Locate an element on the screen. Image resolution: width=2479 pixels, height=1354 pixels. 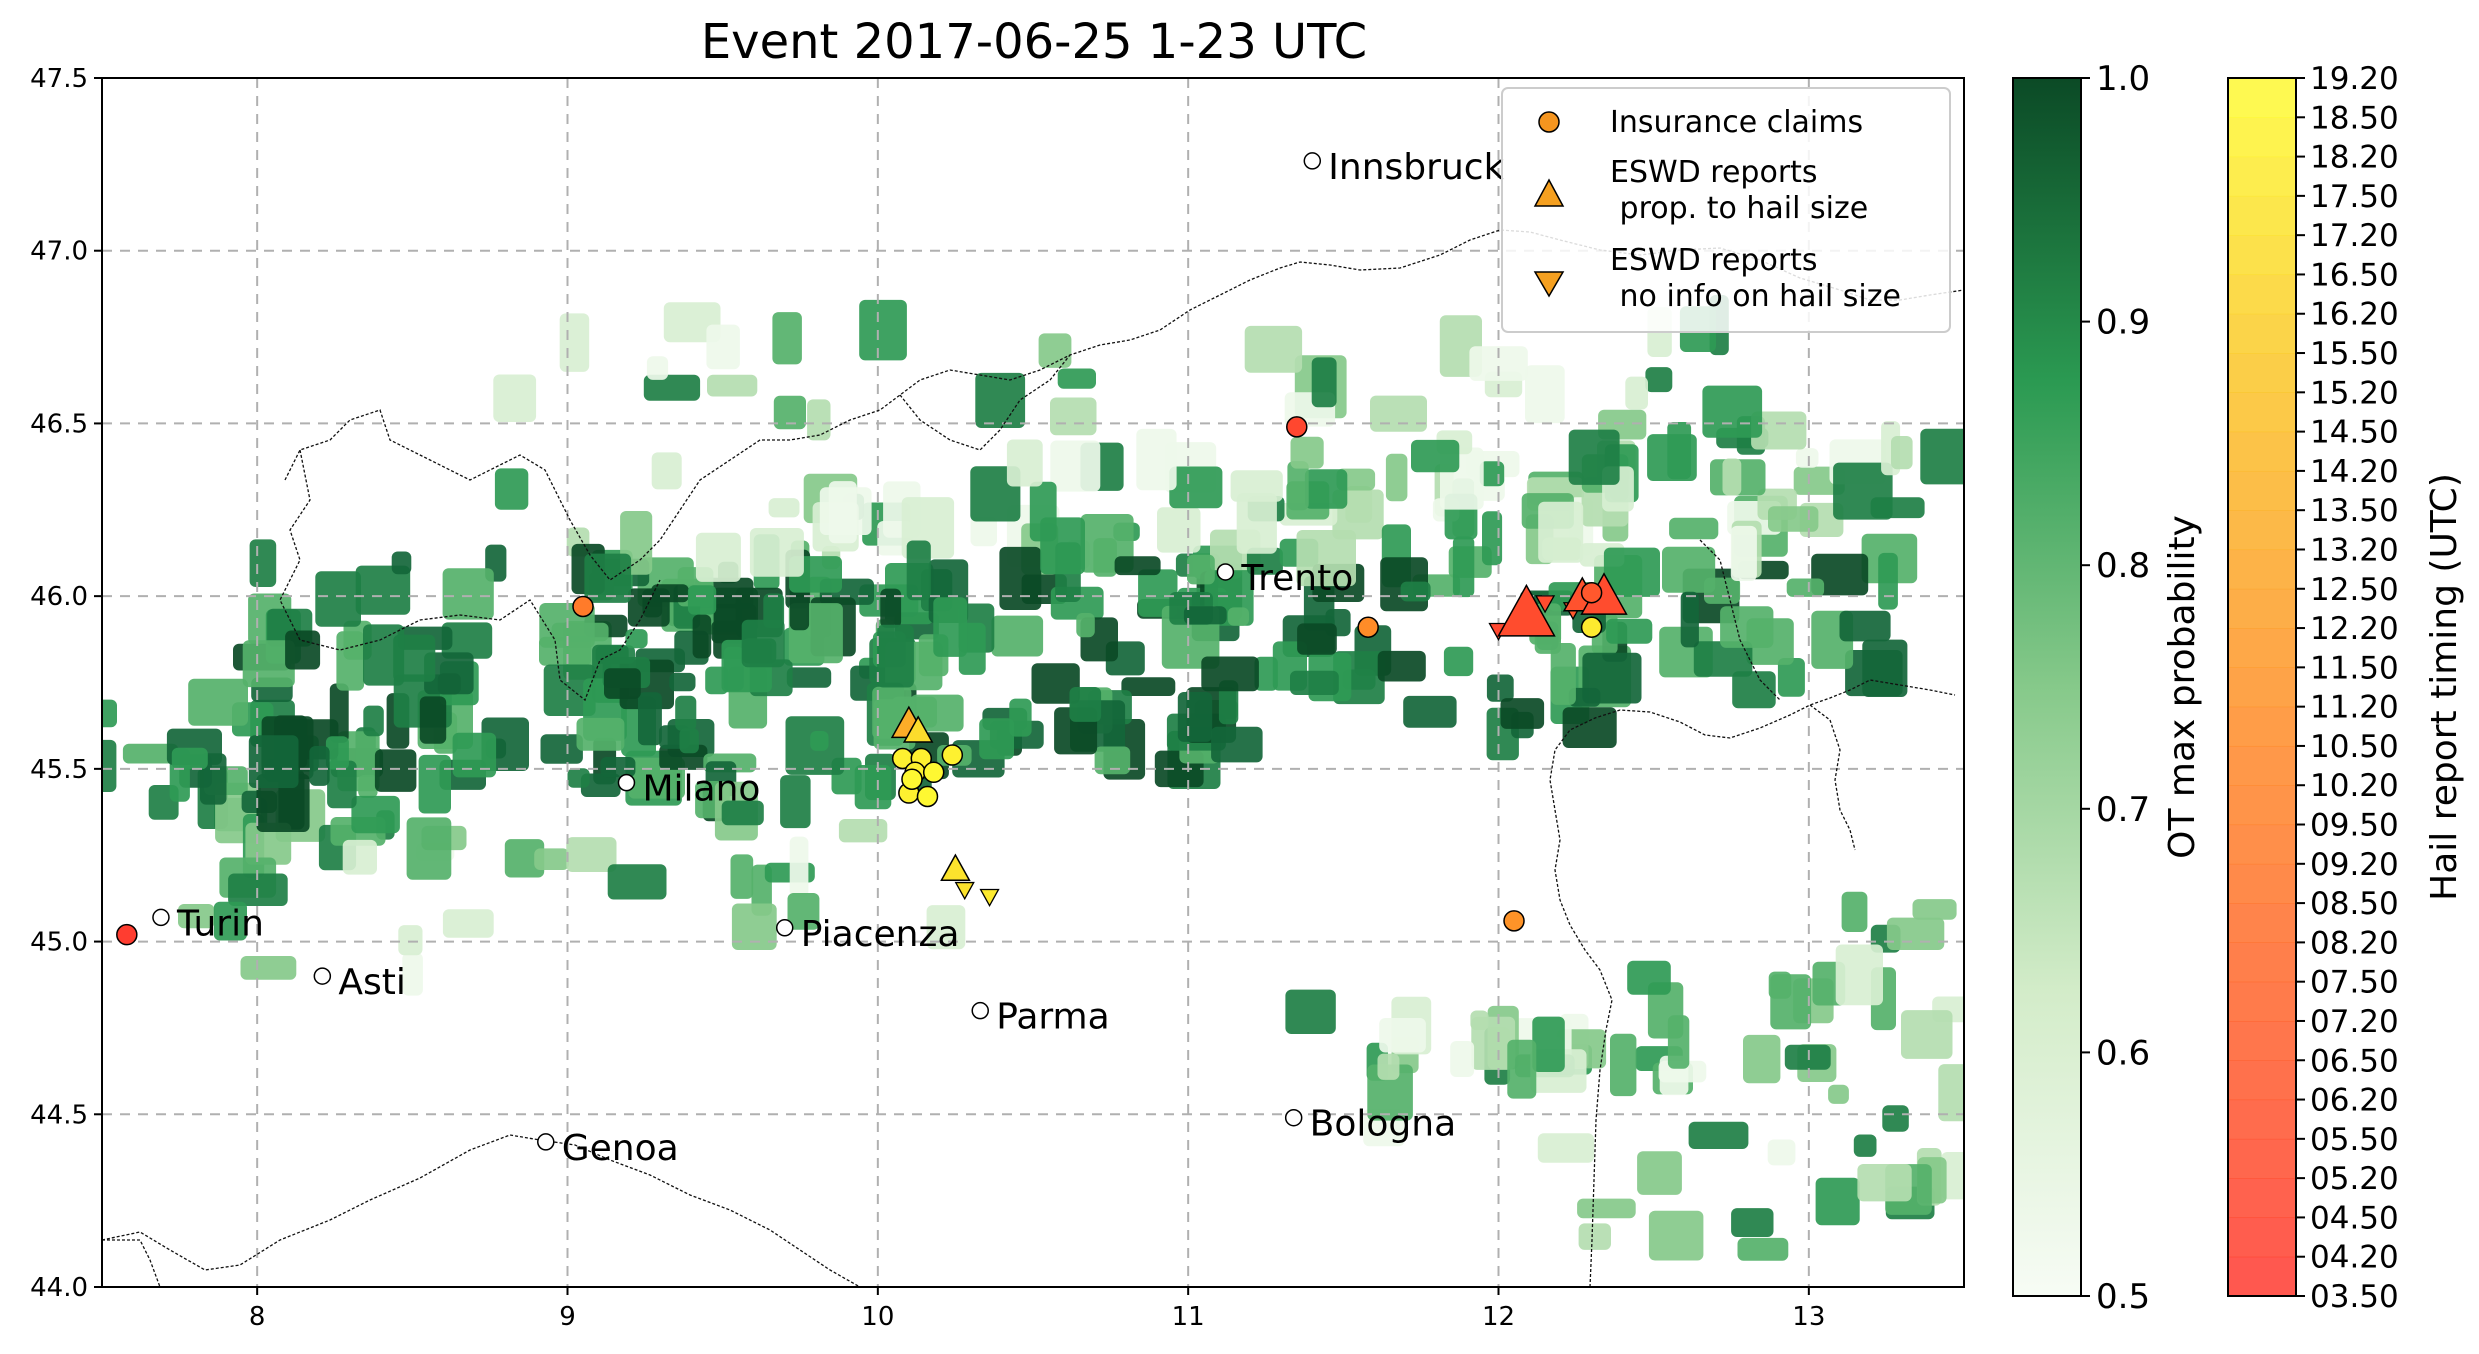
colorbar-timing-tick-label: 15.50 is located at coordinates (2354, 354).